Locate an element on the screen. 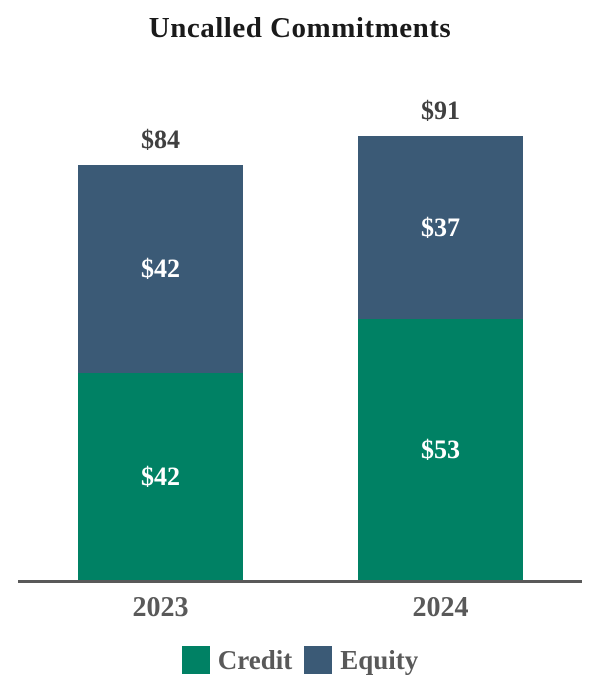 This screenshot has height=700, width=600. bar-2023-total-label: $84 is located at coordinates (160, 139).